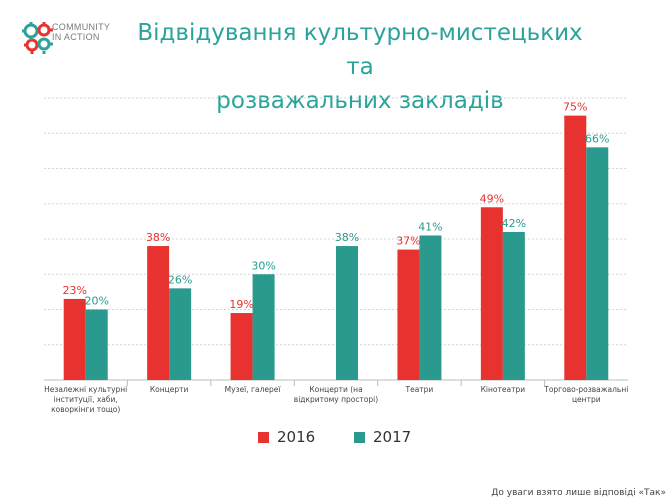 The height and width of the screenshot is (504, 672). Describe the element at coordinates (296, 437) in the screenshot. I see `legend-label-2016: 2016` at that location.